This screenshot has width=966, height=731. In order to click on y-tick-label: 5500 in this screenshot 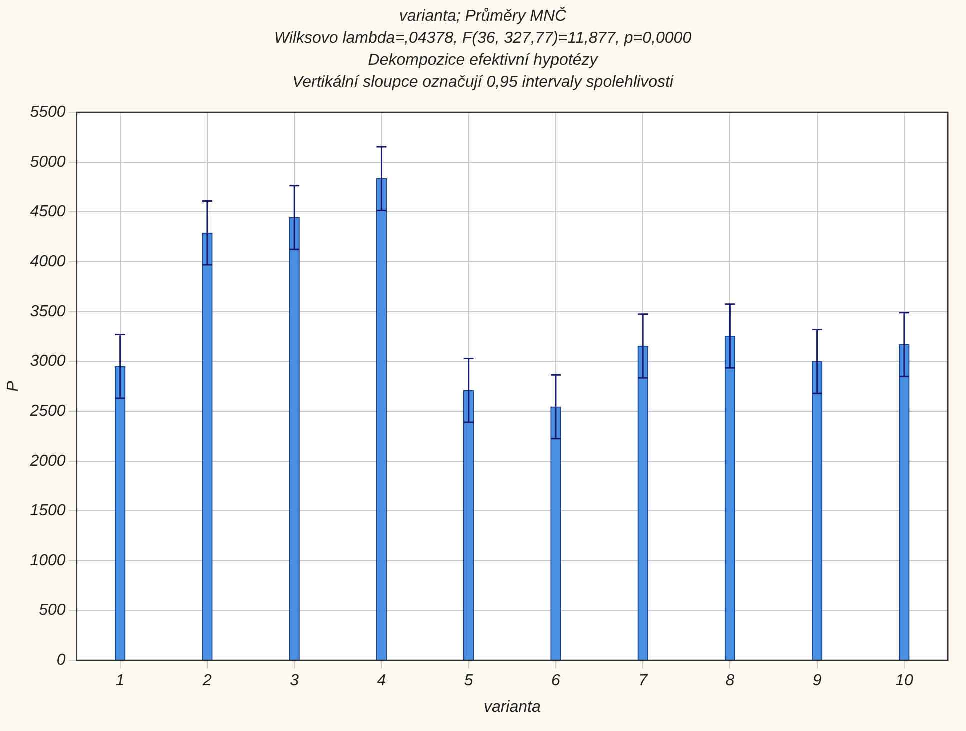, I will do `click(48, 113)`.